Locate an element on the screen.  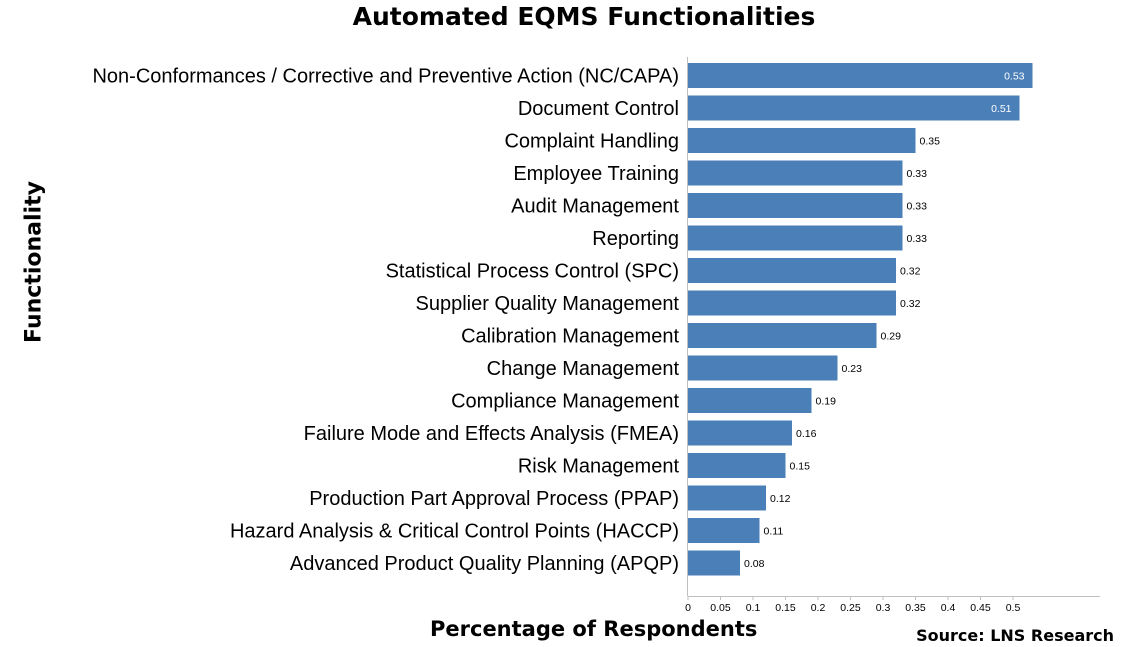
x-tick-label: 0 is located at coordinates (688, 608).